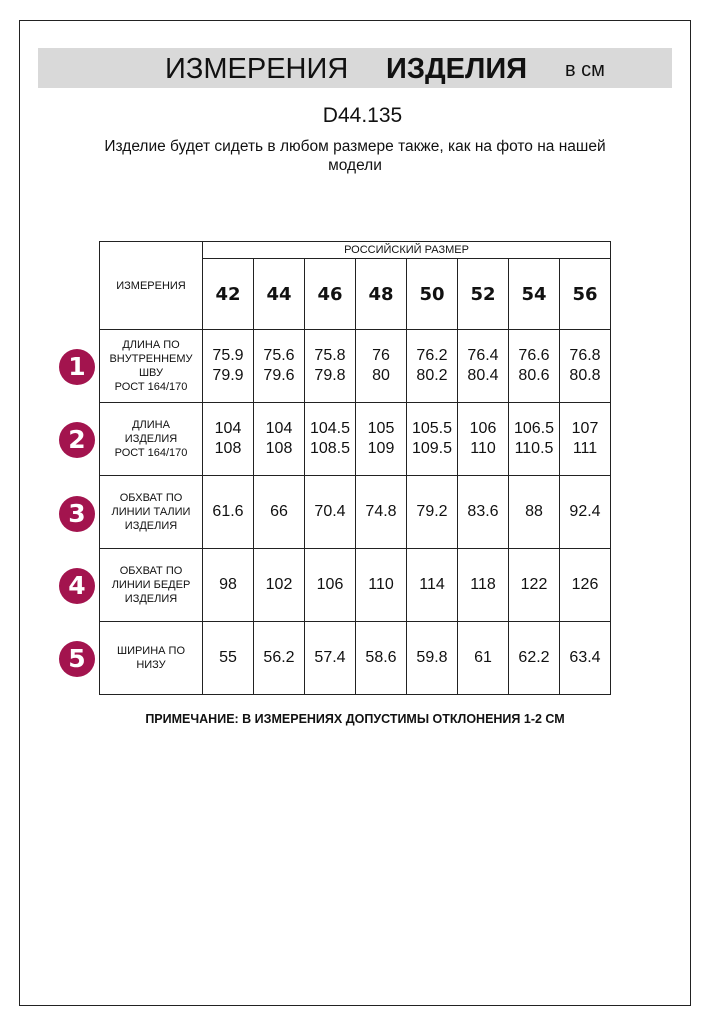 The height and width of the screenshot is (1024, 725). I want to click on value: 79.6, so click(279, 375).